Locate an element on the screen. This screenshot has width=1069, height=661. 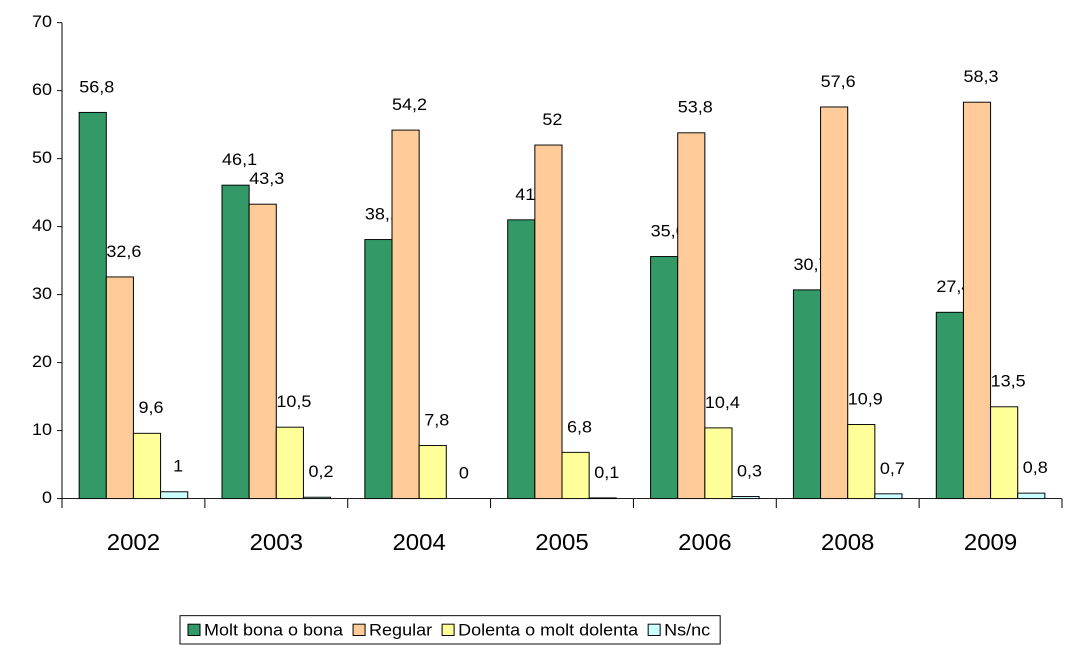
data-label: 43,3 is located at coordinates (266, 178).